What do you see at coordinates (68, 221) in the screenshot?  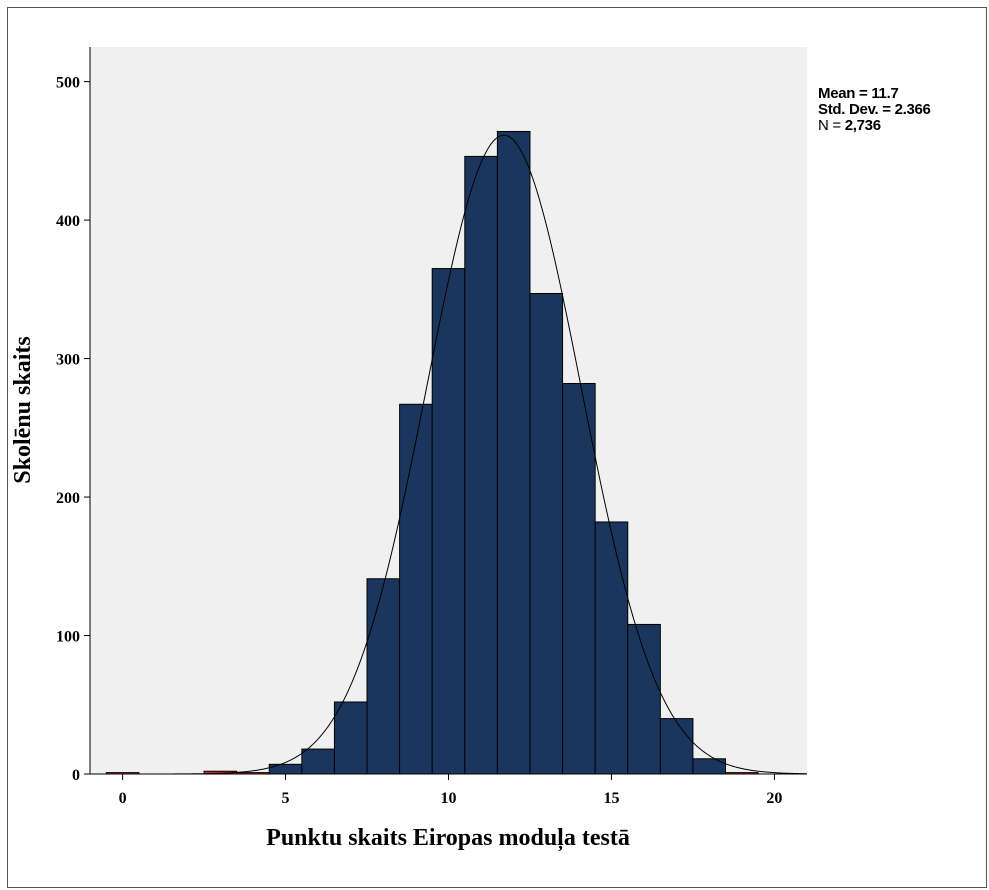 I see `y-tick-label-400: 400` at bounding box center [68, 221].